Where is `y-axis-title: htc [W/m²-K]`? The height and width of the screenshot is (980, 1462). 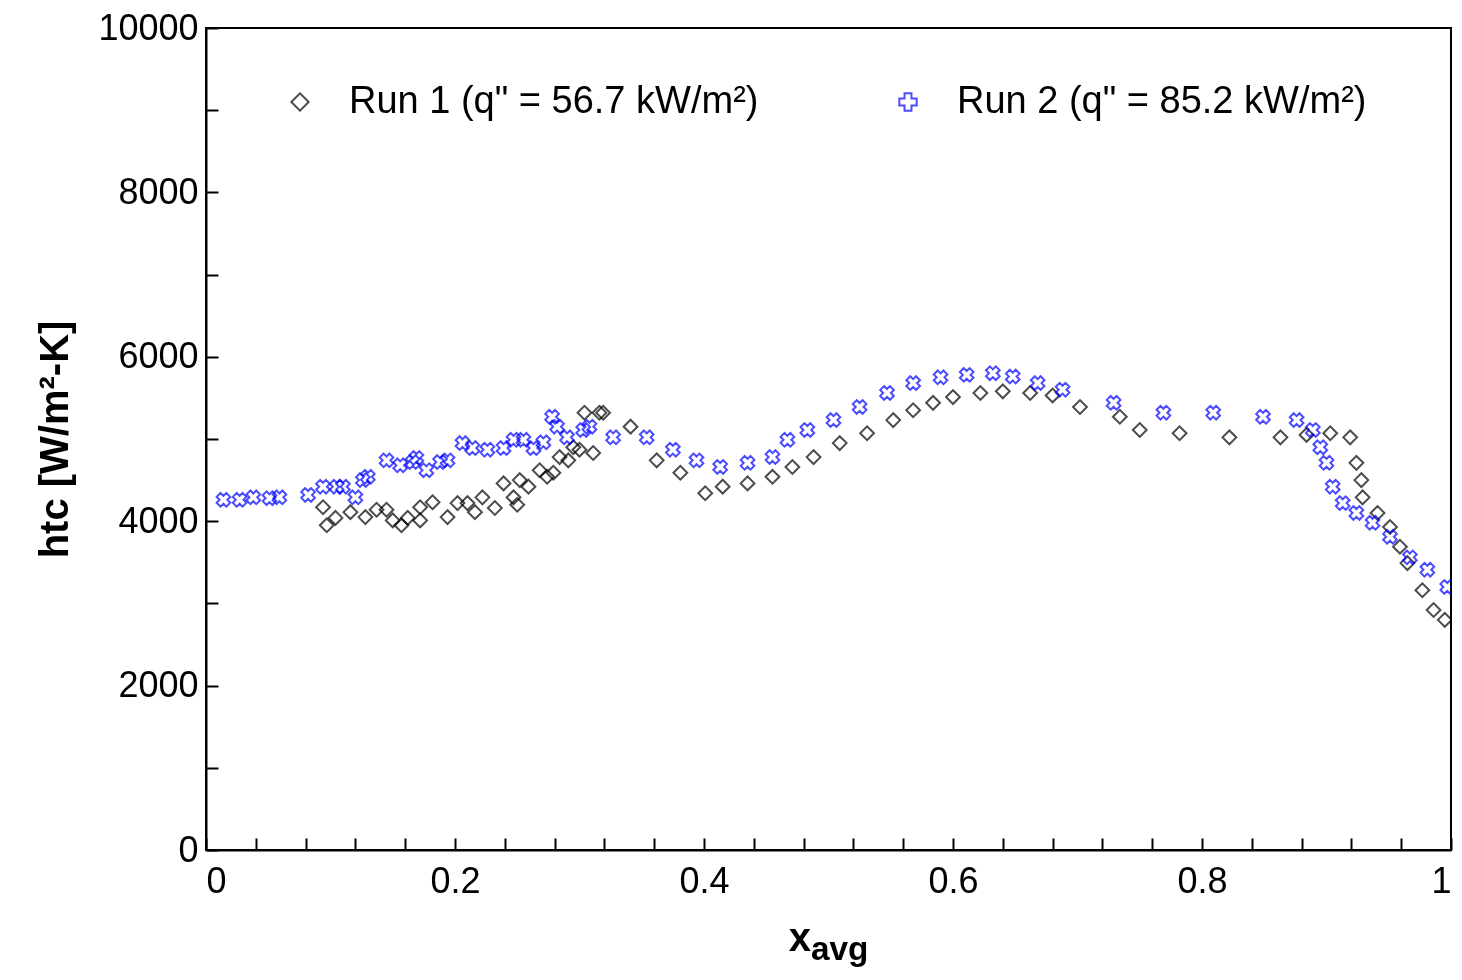 y-axis-title: htc [W/m²-K] is located at coordinates (54, 439).